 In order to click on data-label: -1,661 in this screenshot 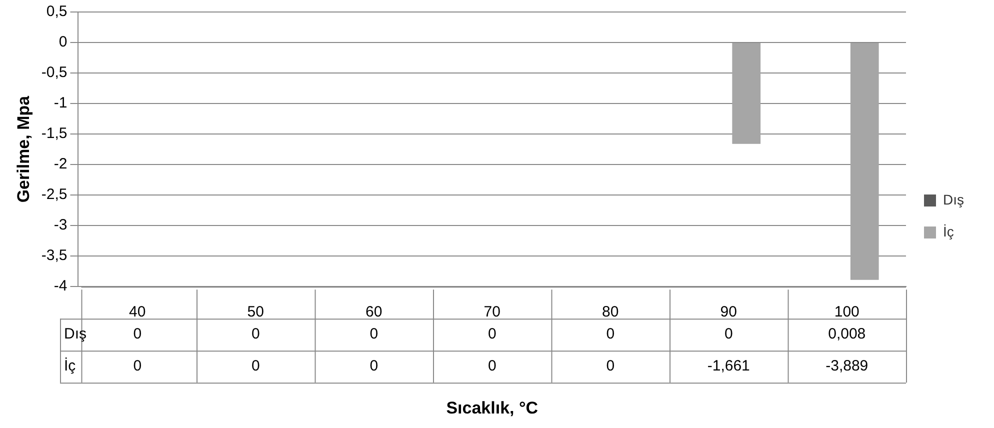, I will do `click(728, 366)`.